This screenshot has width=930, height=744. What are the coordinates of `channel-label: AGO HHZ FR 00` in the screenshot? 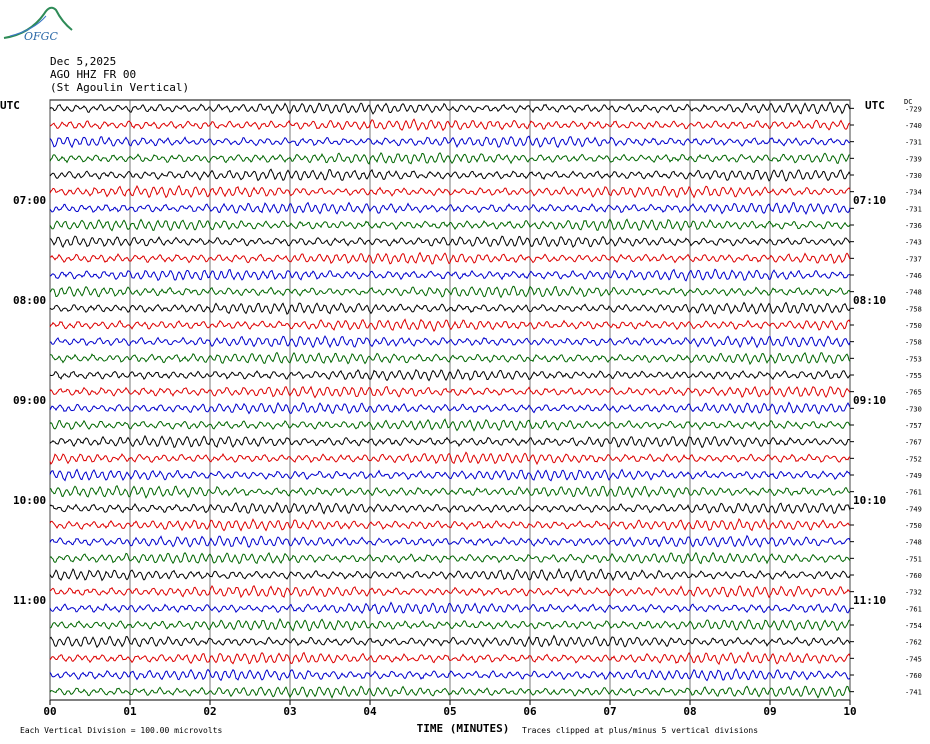 It's located at (93, 74).